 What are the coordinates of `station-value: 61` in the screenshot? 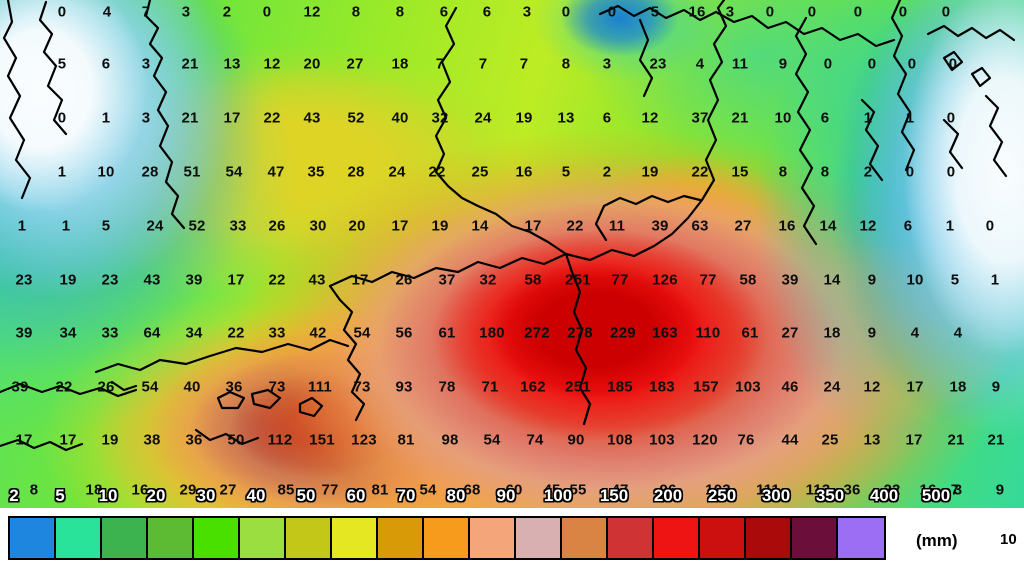 It's located at (750, 333).